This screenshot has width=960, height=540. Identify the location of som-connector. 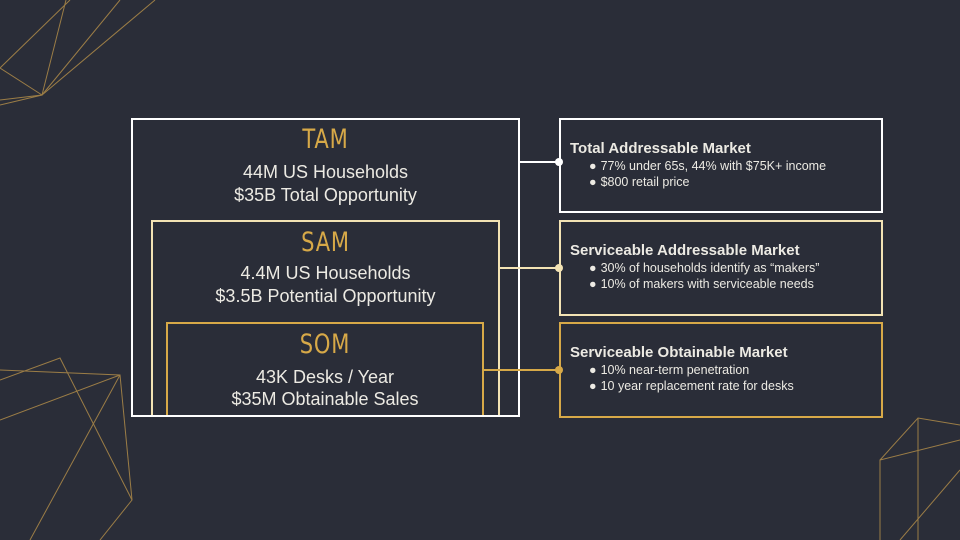
(522, 370).